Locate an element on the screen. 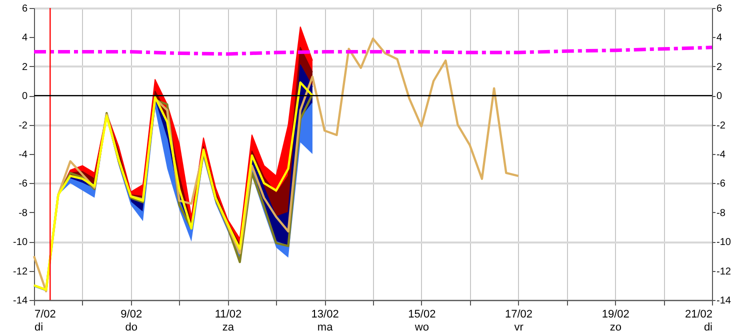 The image size is (732, 336). y2-tick-label: 6 is located at coordinates (719, 9).